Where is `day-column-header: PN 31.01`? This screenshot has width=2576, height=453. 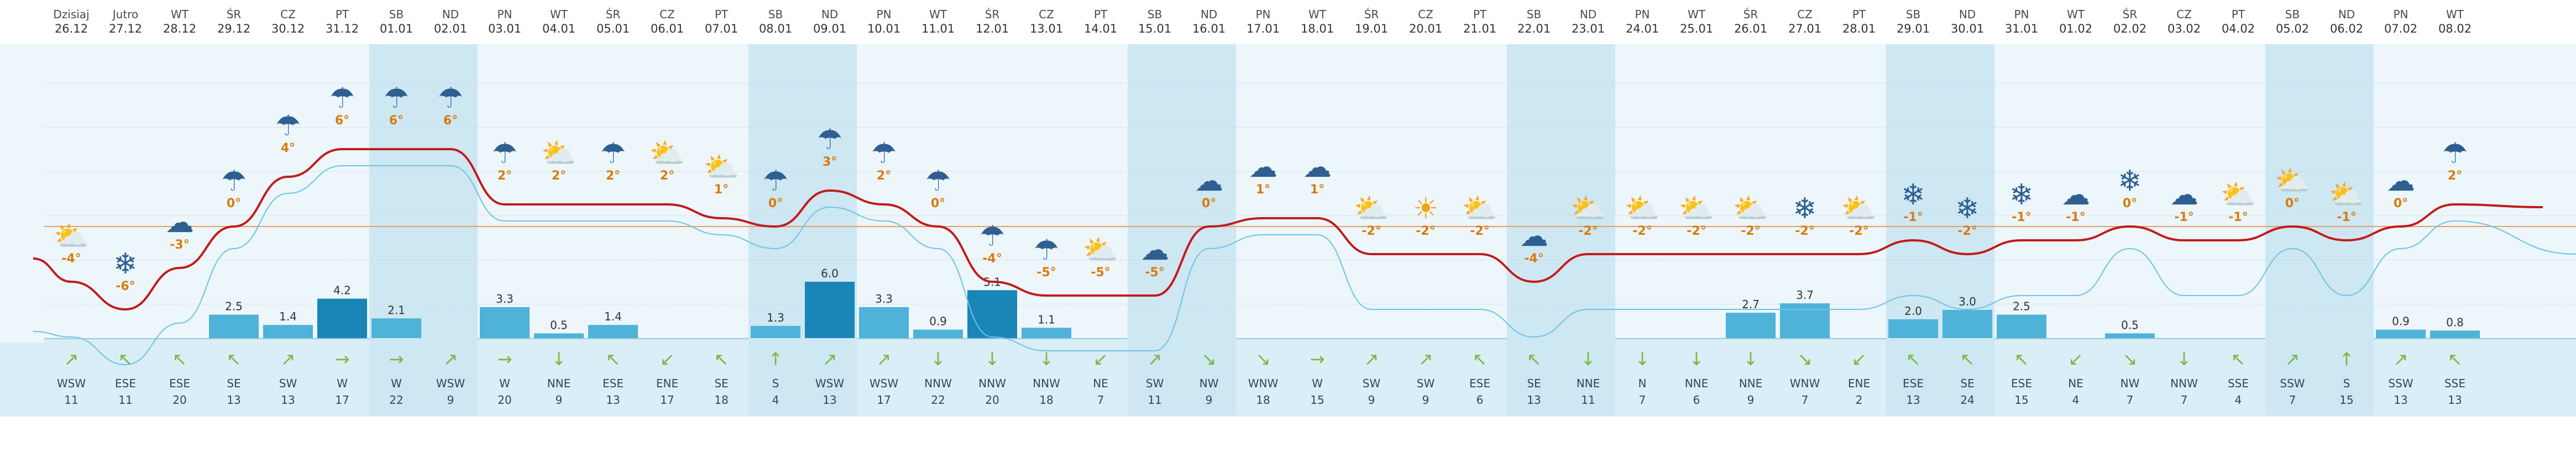
day-column-header: PN 31.01 is located at coordinates (2021, 22).